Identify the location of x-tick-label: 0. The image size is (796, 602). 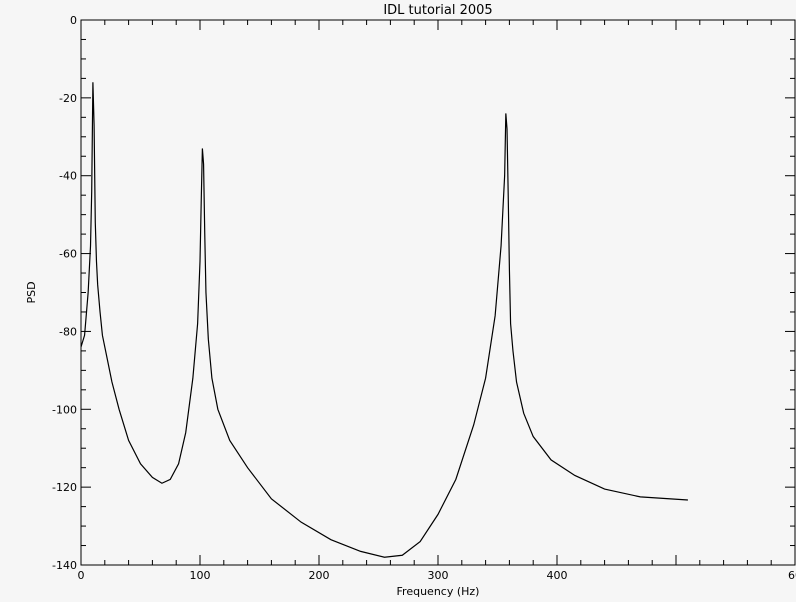
(81, 575).